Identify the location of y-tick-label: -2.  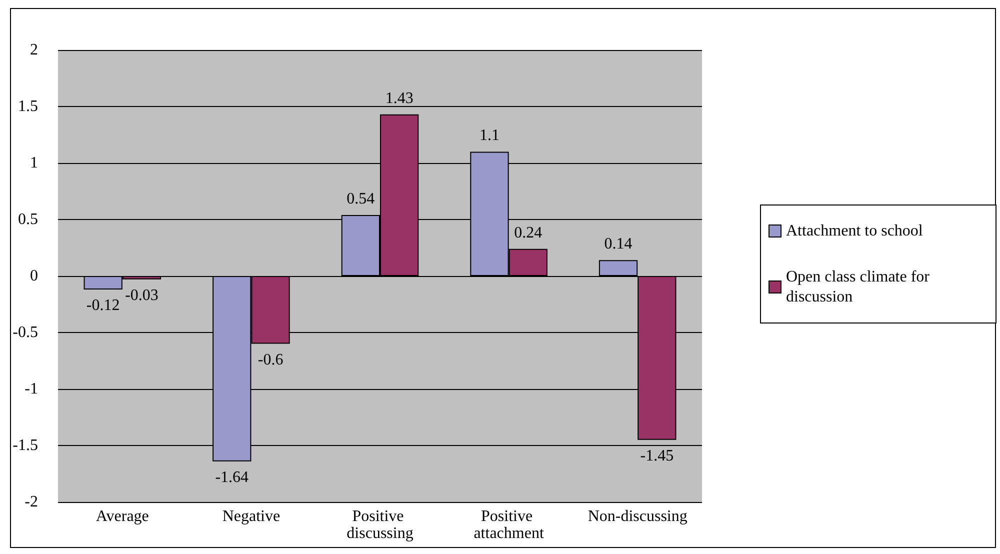
(31, 502).